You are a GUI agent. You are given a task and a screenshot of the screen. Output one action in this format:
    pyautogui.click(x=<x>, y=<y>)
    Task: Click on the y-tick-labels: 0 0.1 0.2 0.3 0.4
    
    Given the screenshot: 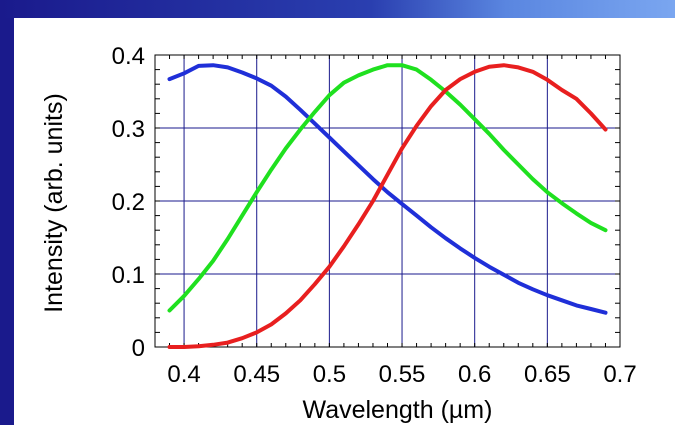 What is the action you would take?
    pyautogui.click(x=128, y=202)
    